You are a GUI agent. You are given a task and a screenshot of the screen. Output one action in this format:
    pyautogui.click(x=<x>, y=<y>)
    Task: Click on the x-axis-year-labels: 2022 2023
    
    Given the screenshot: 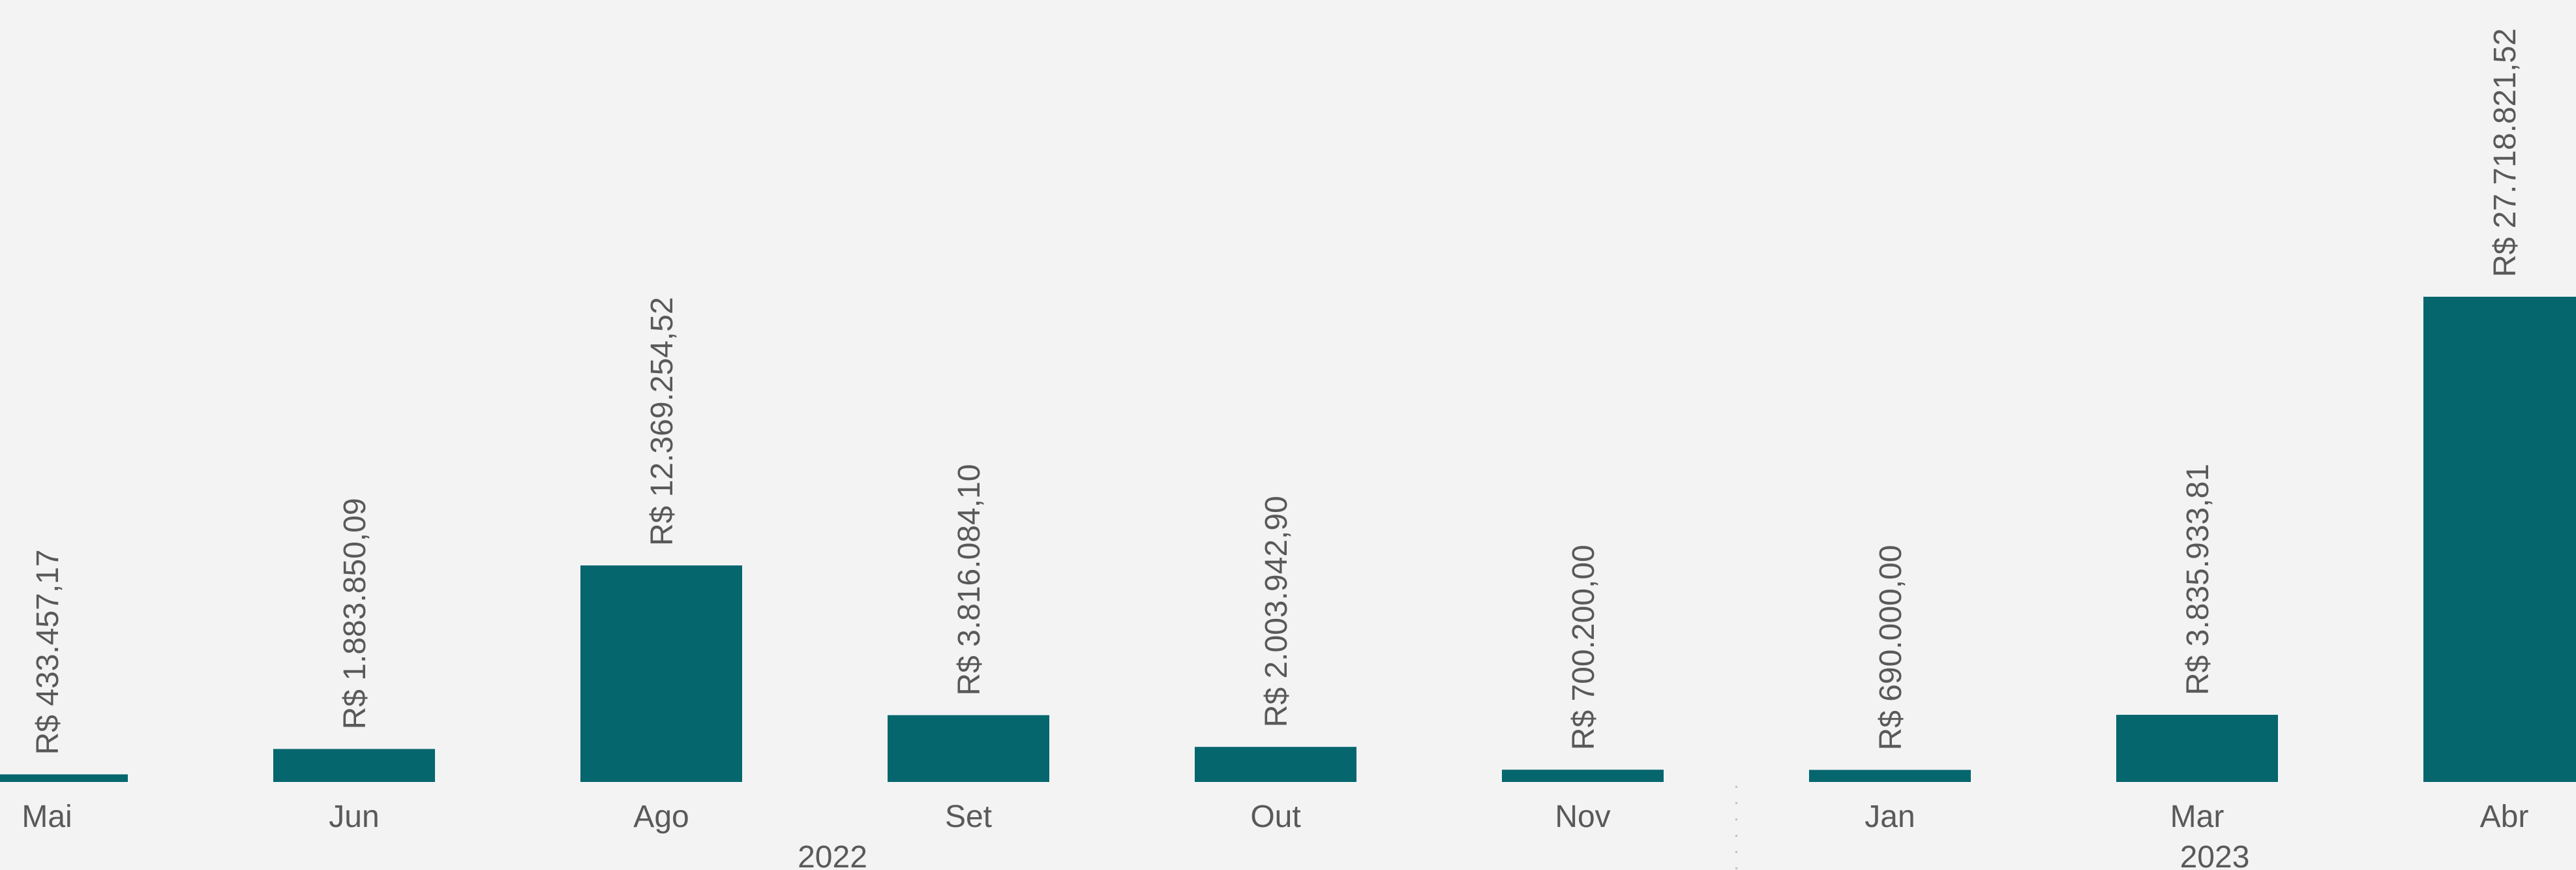 What is the action you would take?
    pyautogui.click(x=1523, y=828)
    